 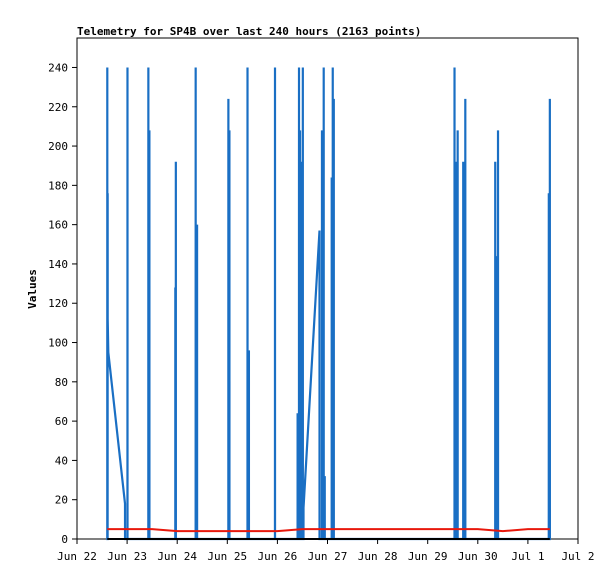 What do you see at coordinates (527, 556) in the screenshot?
I see `x-tick-label: Jul 1` at bounding box center [527, 556].